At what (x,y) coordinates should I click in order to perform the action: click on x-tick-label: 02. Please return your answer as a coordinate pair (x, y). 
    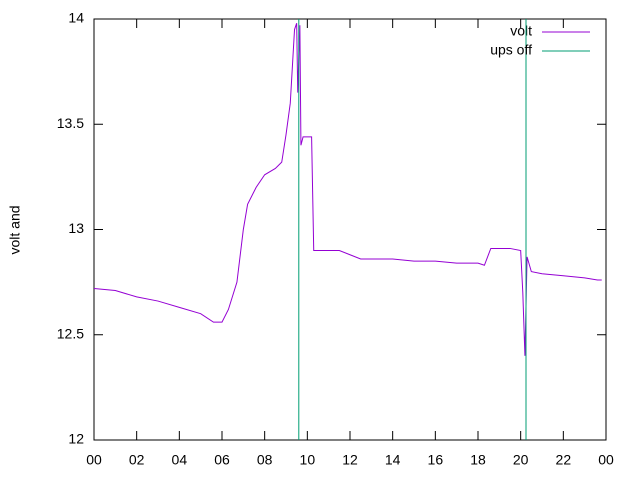
    Looking at the image, I should click on (137, 460).